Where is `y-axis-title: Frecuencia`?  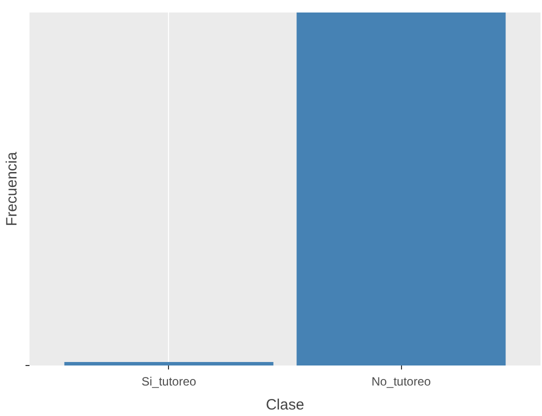
y-axis-title: Frecuencia is located at coordinates (12, 188).